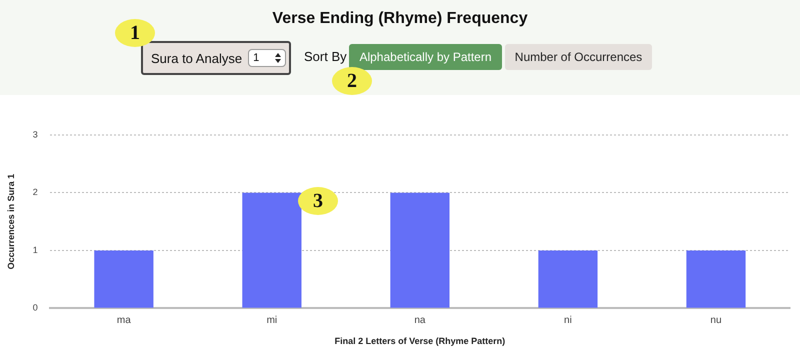 The image size is (800, 355). Describe the element at coordinates (272, 320) in the screenshot. I see `x-tick-label: mi` at that location.